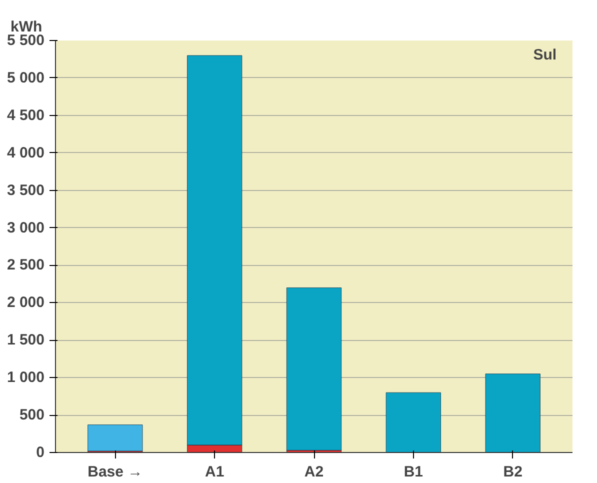  What do you see at coordinates (414, 472) in the screenshot?
I see `x-tick-label: B1` at bounding box center [414, 472].